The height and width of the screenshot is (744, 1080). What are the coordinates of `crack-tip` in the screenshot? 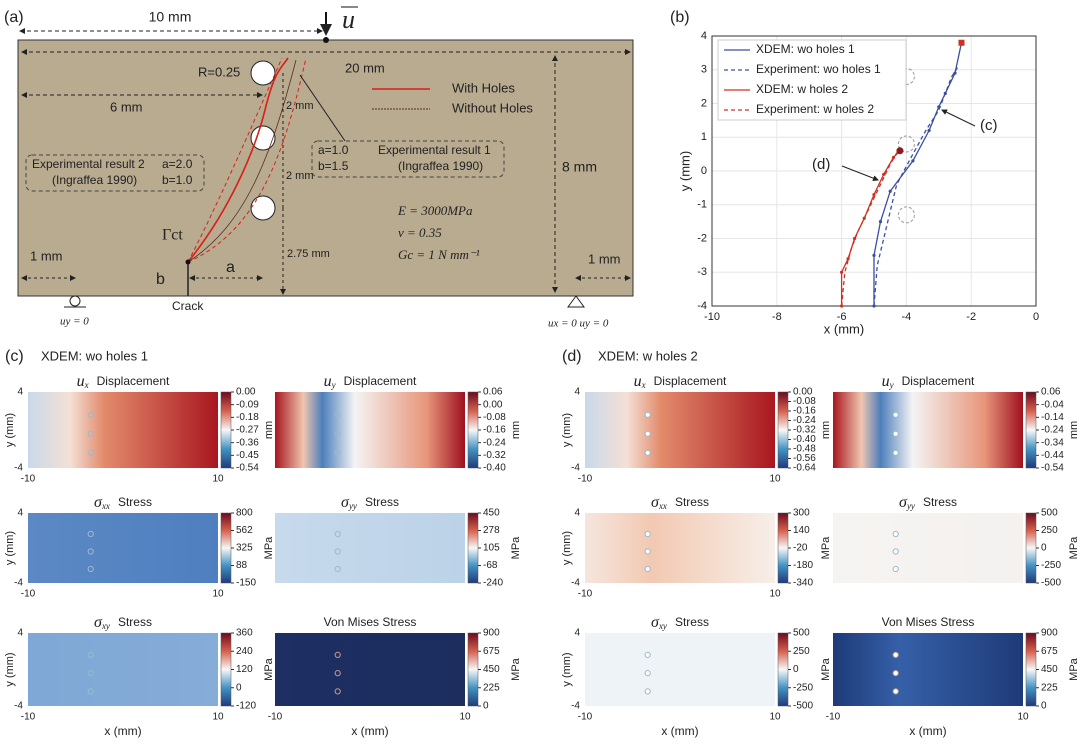 It's located at (188, 262).